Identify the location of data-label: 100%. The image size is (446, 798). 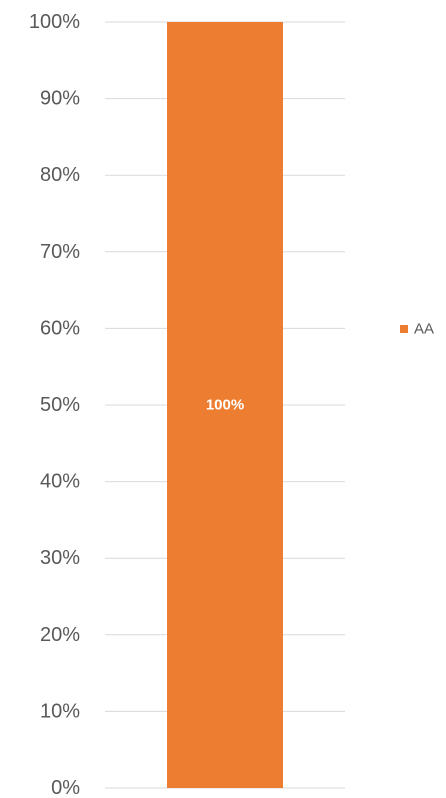
(225, 405).